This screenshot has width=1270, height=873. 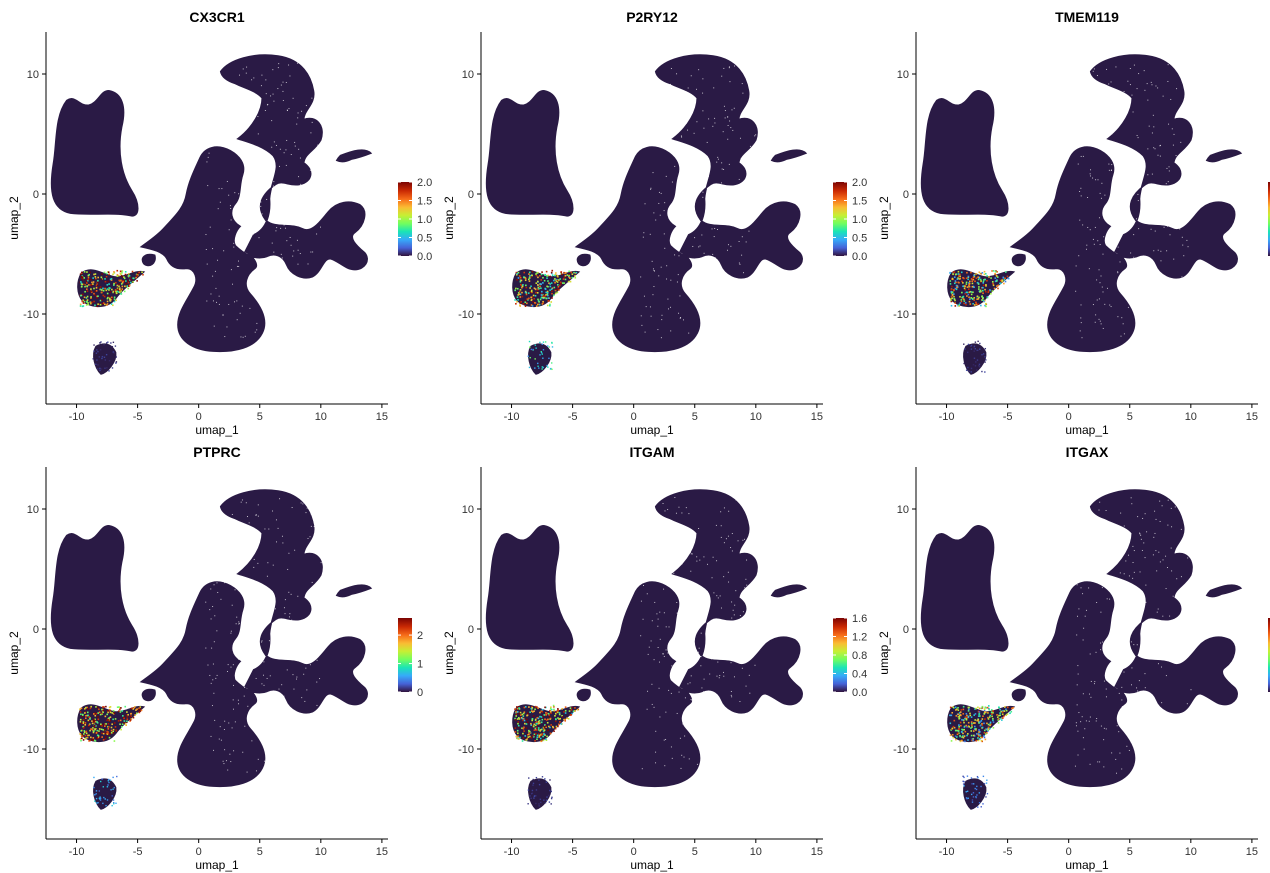 What do you see at coordinates (859, 183) in the screenshot?
I see `colorbar-tick-label: 2.0` at bounding box center [859, 183].